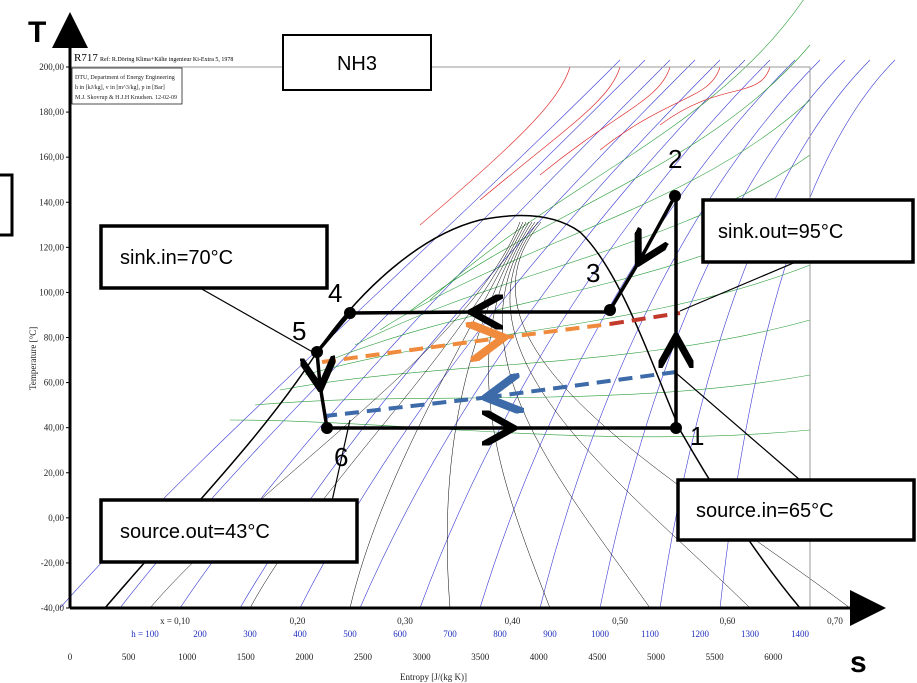 This screenshot has height=683, width=917. I want to click on enthalpy-tick-label: 200, so click(200, 634).